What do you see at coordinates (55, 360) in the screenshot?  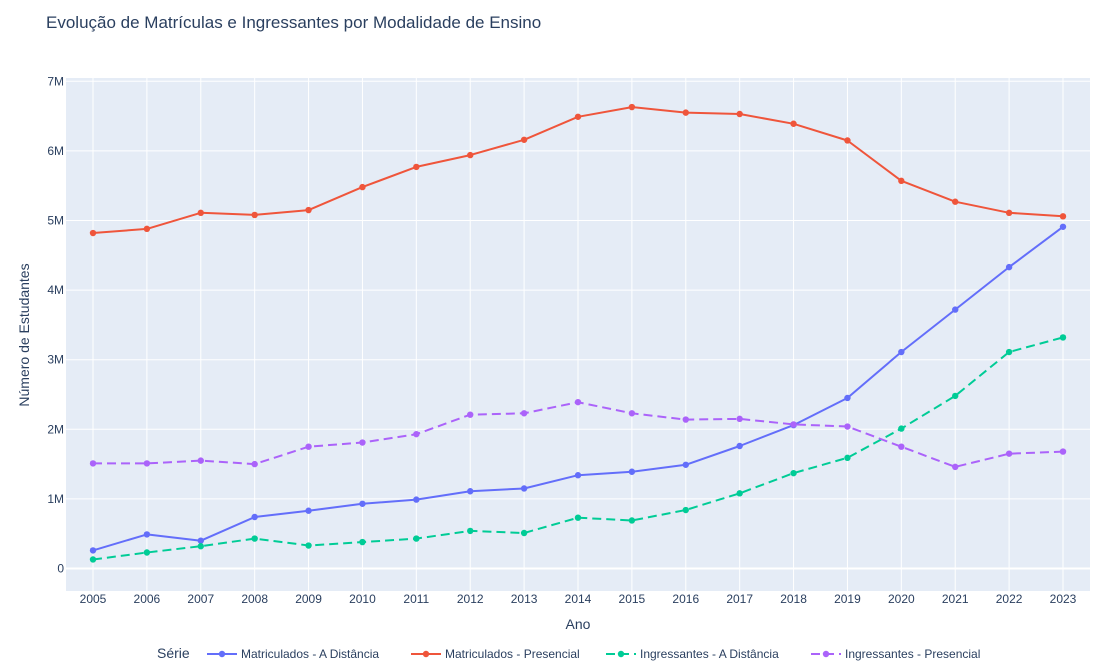 I see `y-tick-label: 3M` at bounding box center [55, 360].